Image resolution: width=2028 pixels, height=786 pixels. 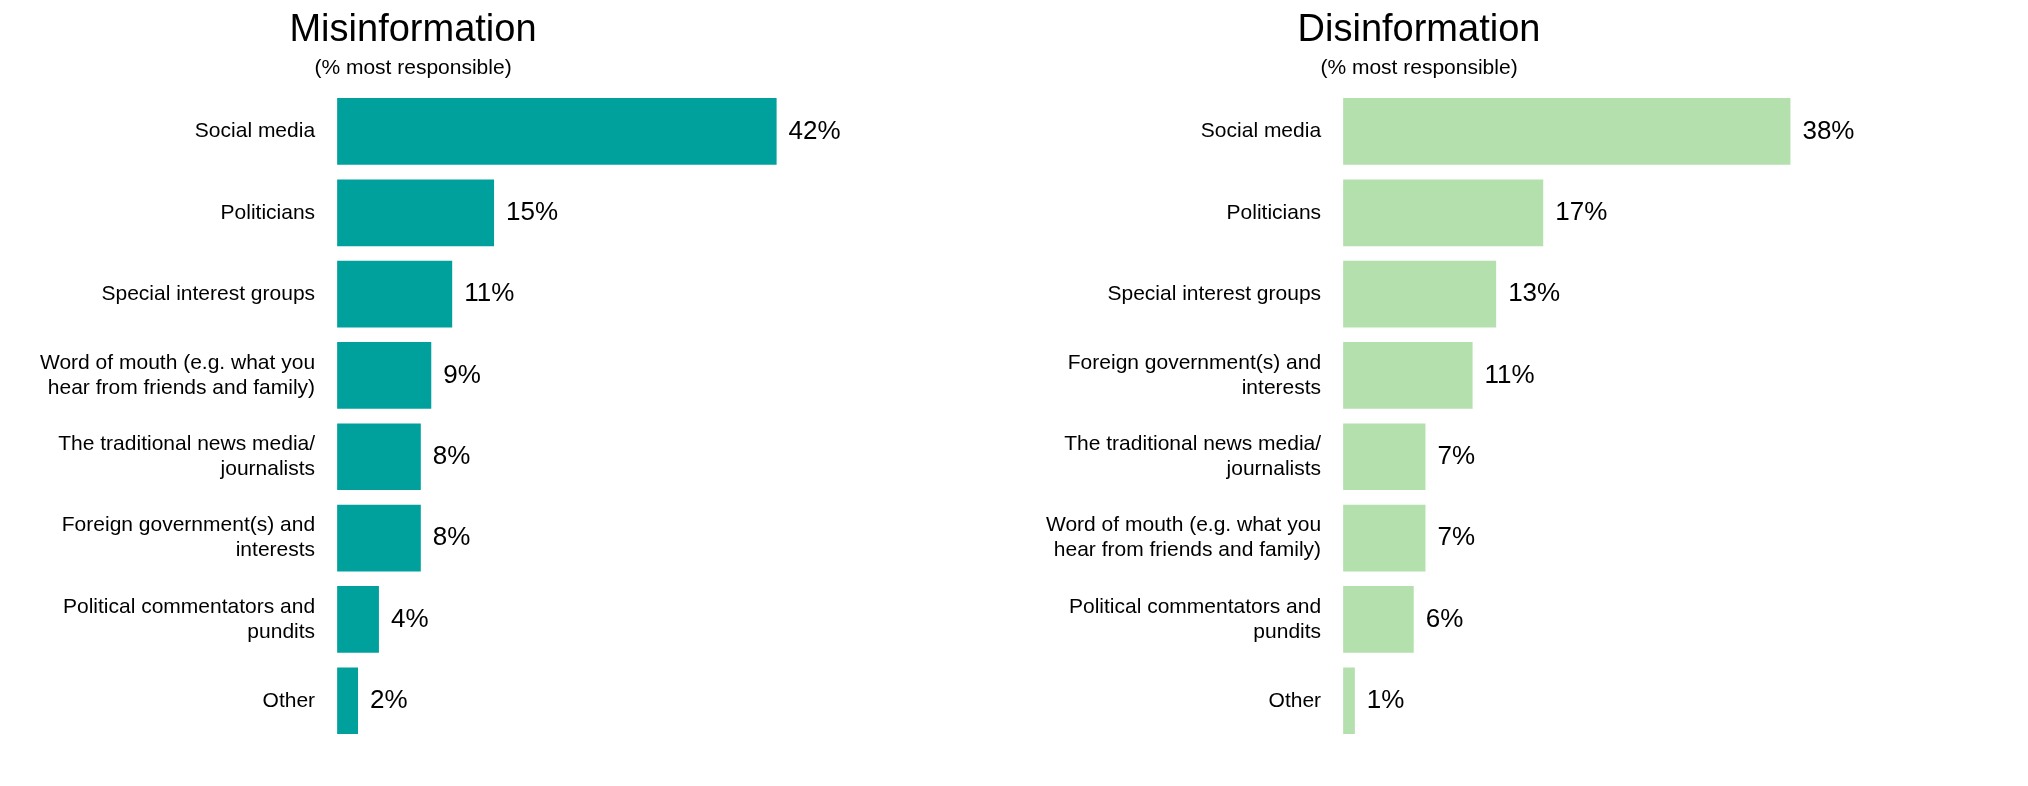 I want to click on data-label: 13%, so click(x=1534, y=292).